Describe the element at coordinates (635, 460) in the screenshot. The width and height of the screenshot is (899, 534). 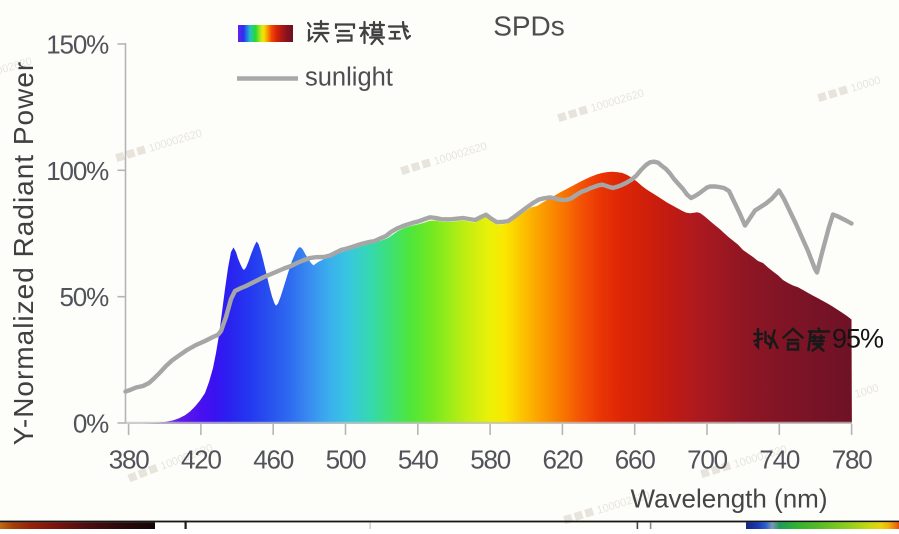
I see `svg-text: 660` at that location.